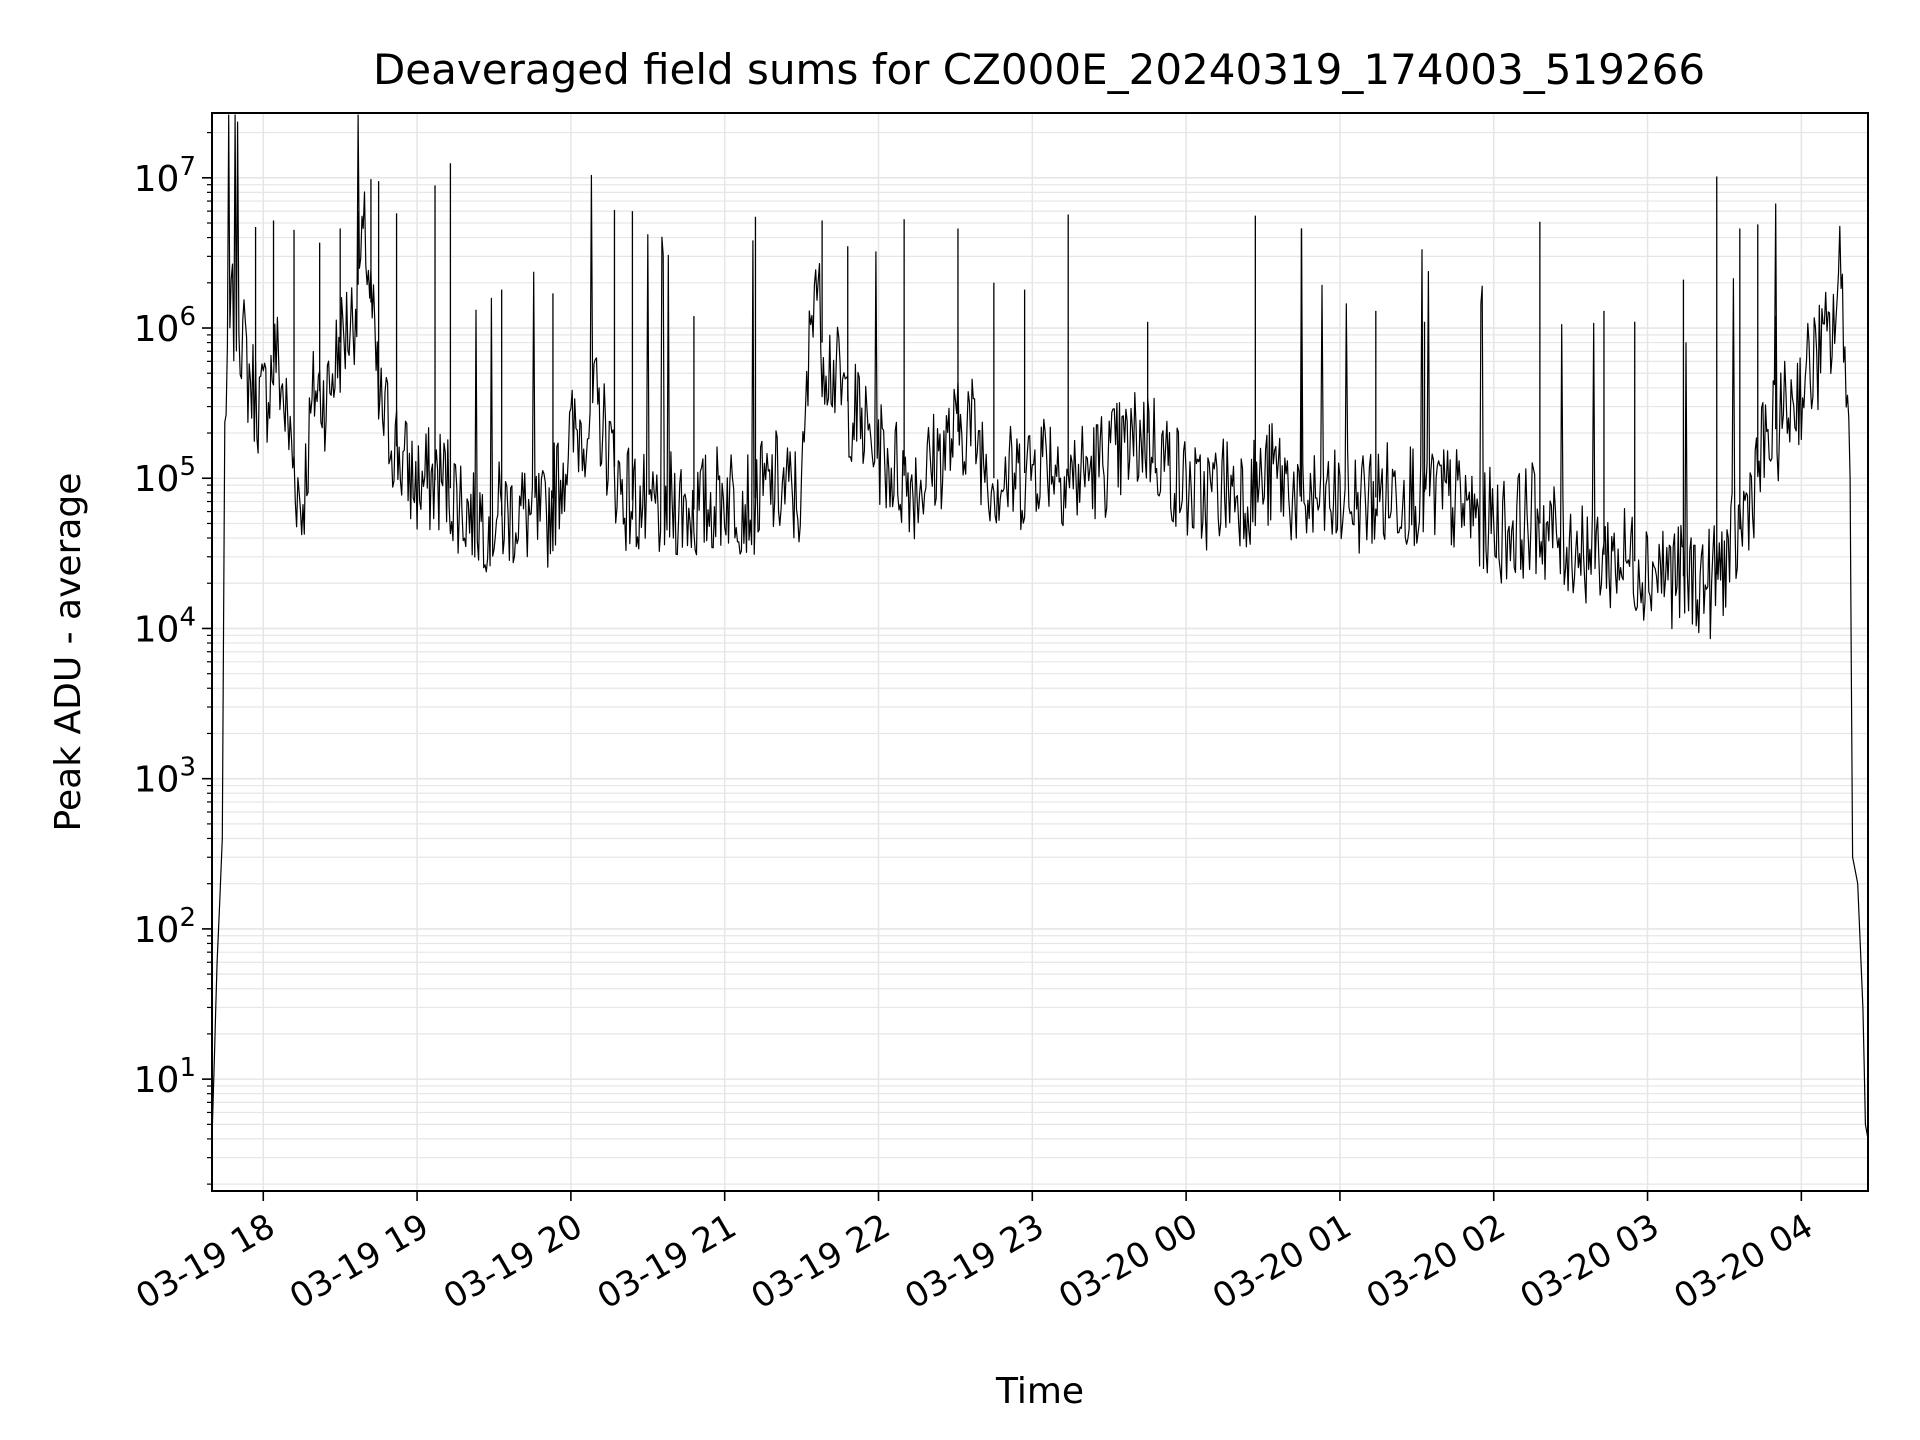 The height and width of the screenshot is (1440, 1920). What do you see at coordinates (173, 658) in the screenshot?
I see `y-axis-ticks: 10¹ 10² 10³ 10⁴ 10⁵ 10⁶ 10⁷` at bounding box center [173, 658].